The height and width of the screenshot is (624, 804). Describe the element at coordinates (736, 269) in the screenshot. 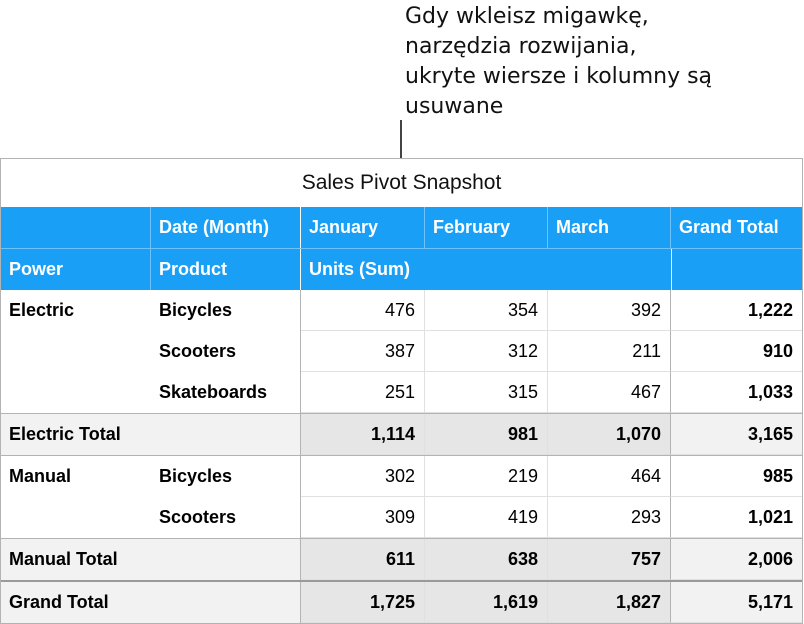

I see `header-cell-empty` at that location.